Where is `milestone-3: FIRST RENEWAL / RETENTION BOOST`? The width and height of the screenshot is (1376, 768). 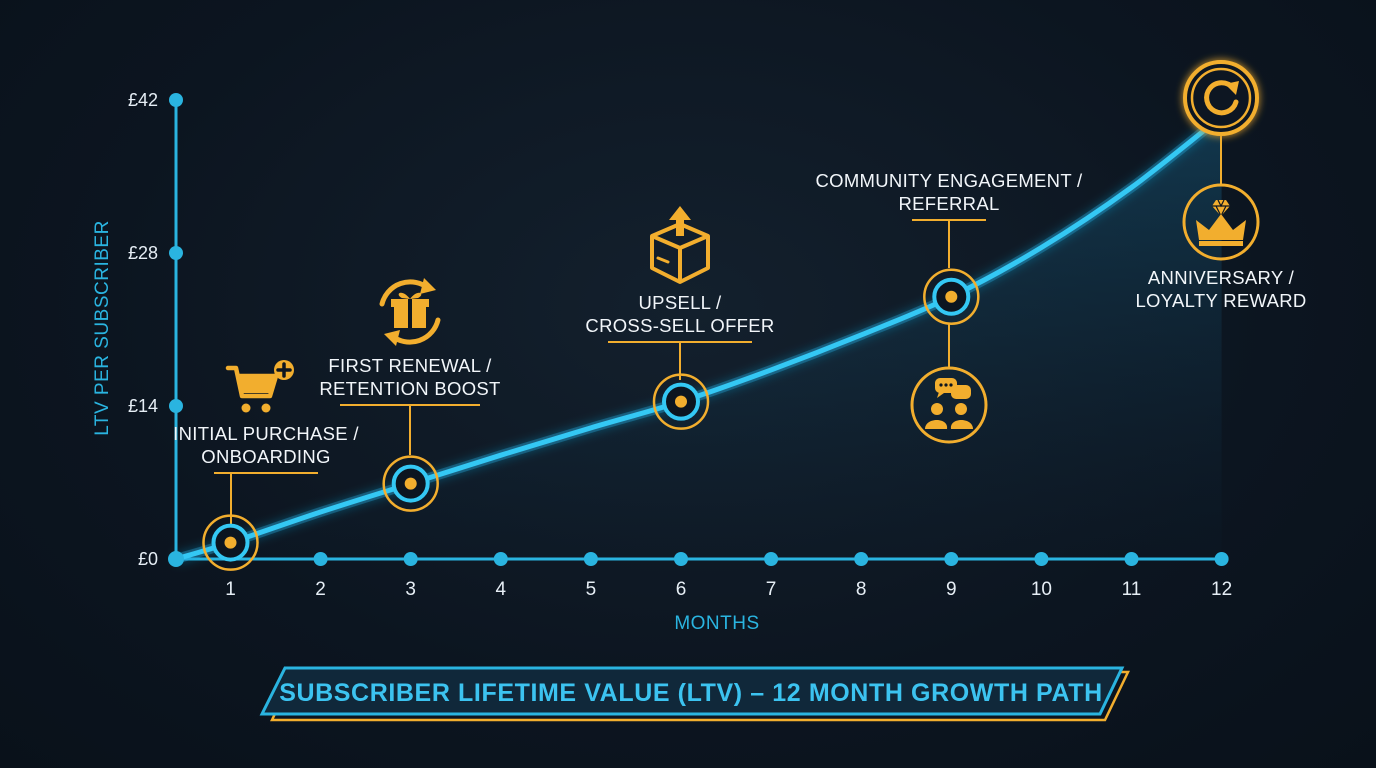 milestone-3: FIRST RENEWAL / RETENTION BOOST is located at coordinates (409, 366).